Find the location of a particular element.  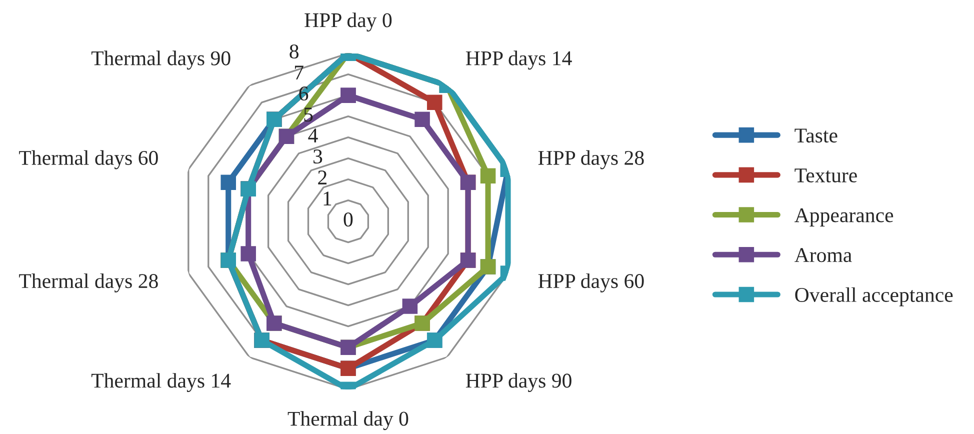

spoke-label: Thermal day 0 is located at coordinates (348, 420).